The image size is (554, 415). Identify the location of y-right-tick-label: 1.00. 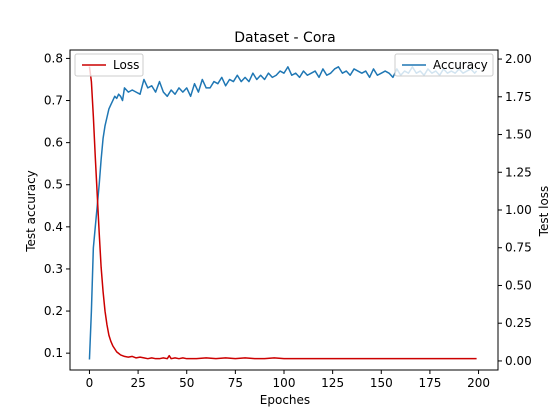
(518, 210).